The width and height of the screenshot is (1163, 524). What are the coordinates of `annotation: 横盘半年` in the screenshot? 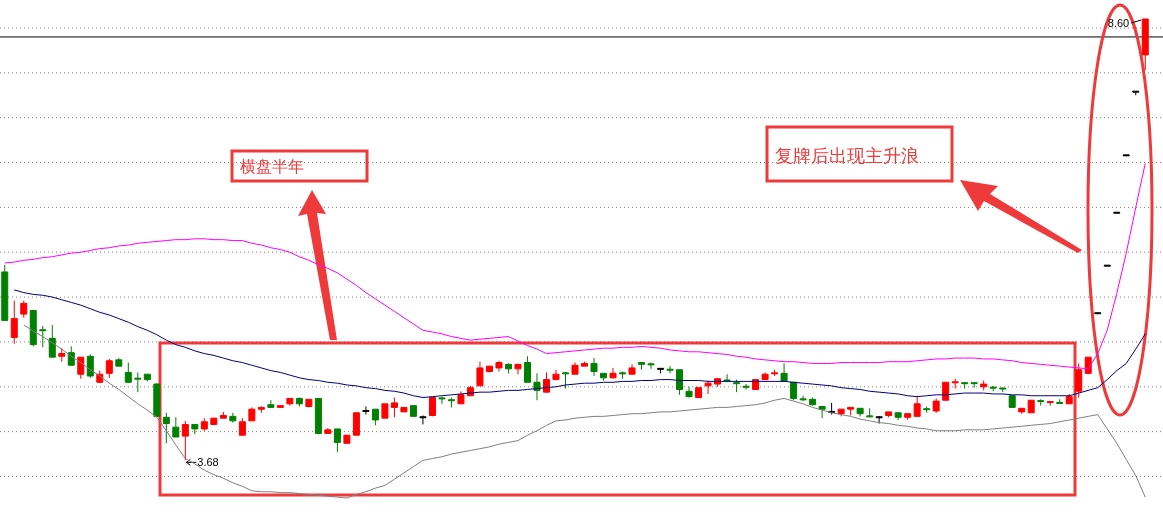 It's located at (272, 166).